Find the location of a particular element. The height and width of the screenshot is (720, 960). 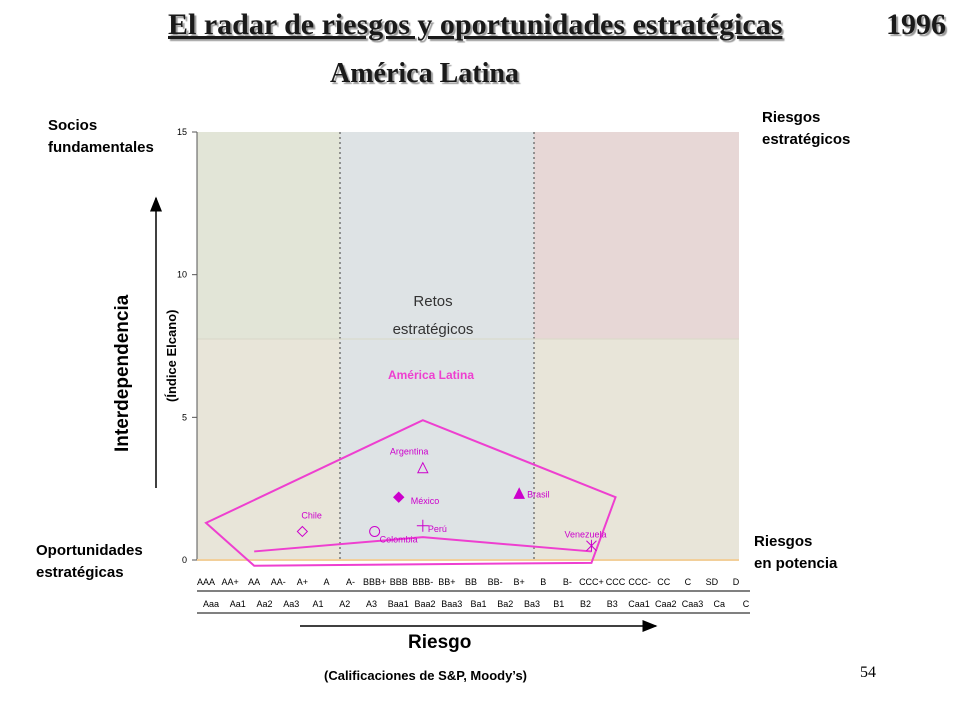

x-tick-label-moodys: A3 is located at coordinates (371, 604).